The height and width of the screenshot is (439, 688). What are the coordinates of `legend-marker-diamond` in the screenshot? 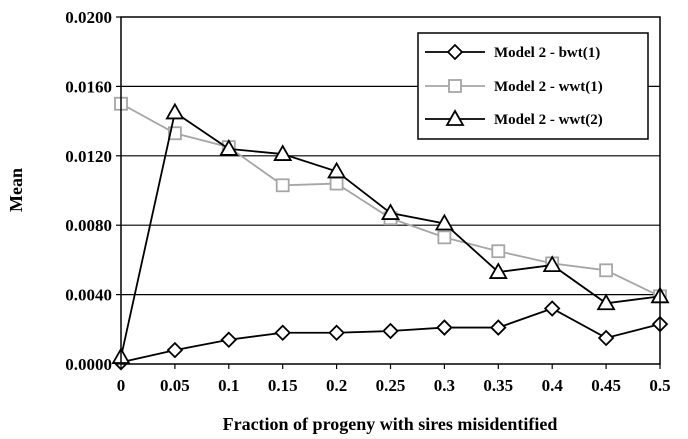 It's located at (455, 52).